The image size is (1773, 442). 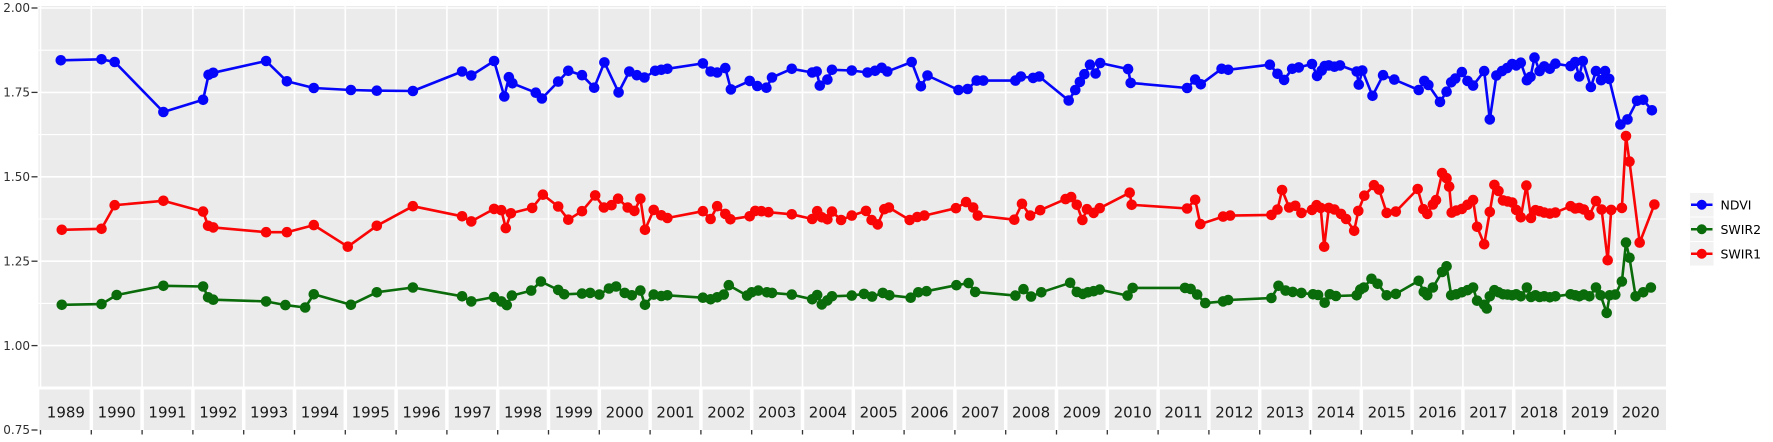 What do you see at coordinates (16, 93) in the screenshot?
I see `y-tick-label: 1.75` at bounding box center [16, 93].